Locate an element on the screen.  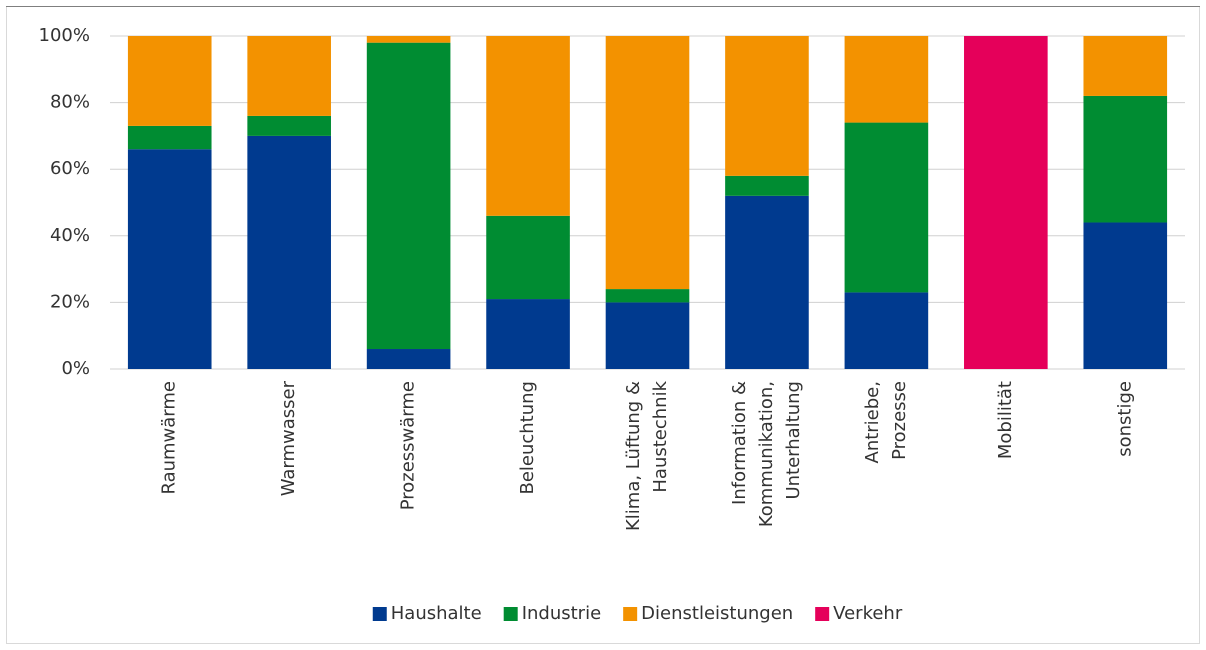
x-tick-label: Mobilität is located at coordinates (1005, 420).